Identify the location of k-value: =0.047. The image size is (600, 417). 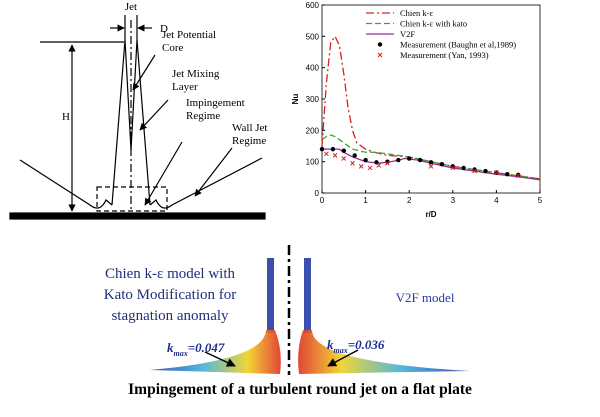
(206, 347).